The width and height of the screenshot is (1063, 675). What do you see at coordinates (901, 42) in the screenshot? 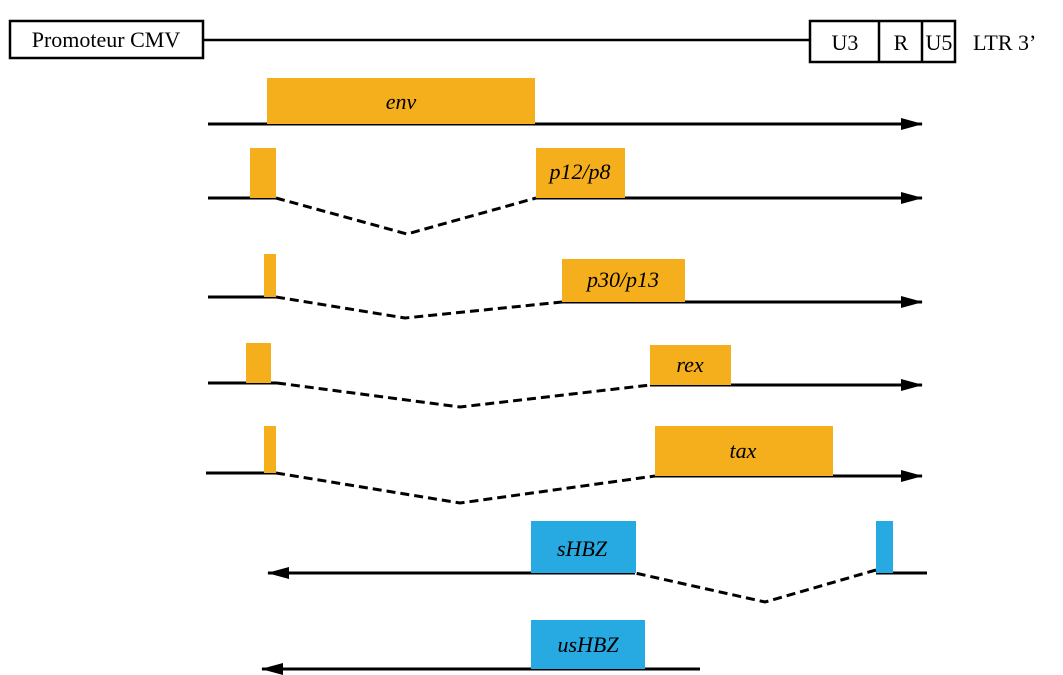
I see `ltr-r-label: R` at bounding box center [901, 42].